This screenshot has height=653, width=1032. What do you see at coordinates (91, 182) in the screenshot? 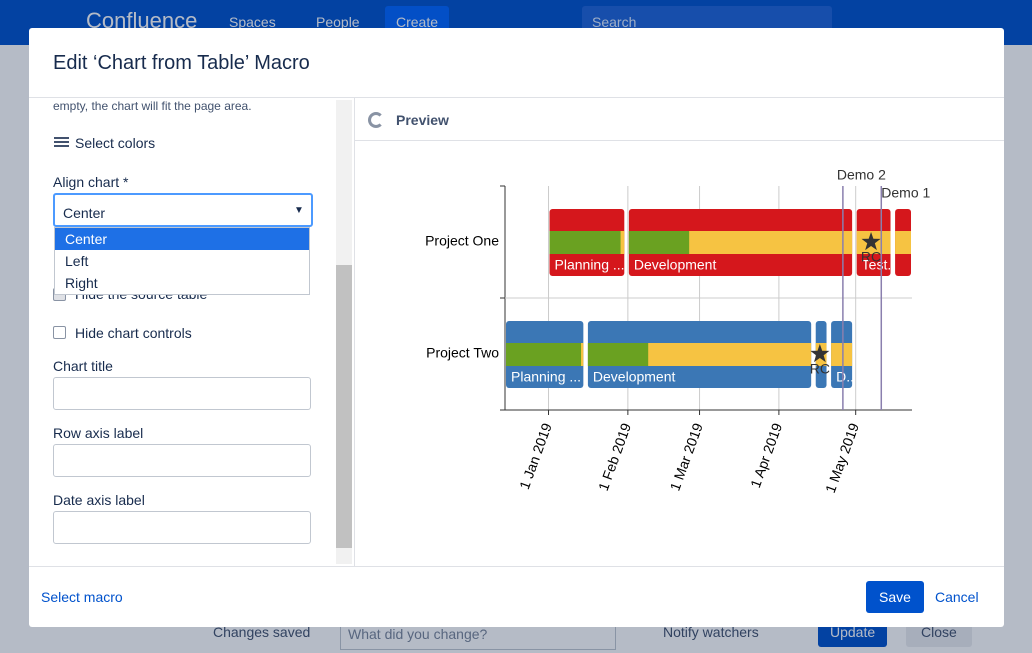
I see `align-label: Align chart *` at bounding box center [91, 182].